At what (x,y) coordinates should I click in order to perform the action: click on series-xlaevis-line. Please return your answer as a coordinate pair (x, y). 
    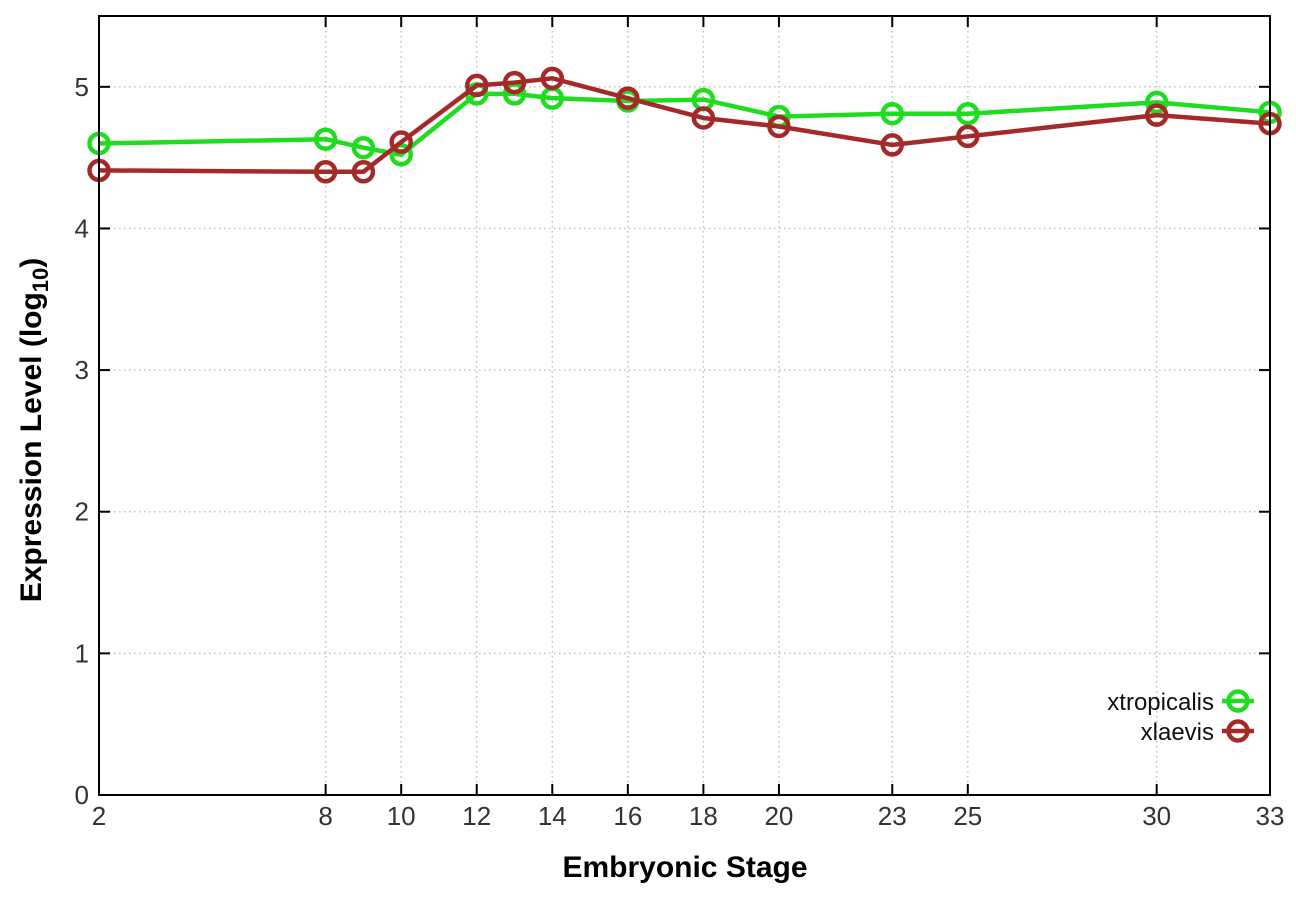
    Looking at the image, I should click on (684, 125).